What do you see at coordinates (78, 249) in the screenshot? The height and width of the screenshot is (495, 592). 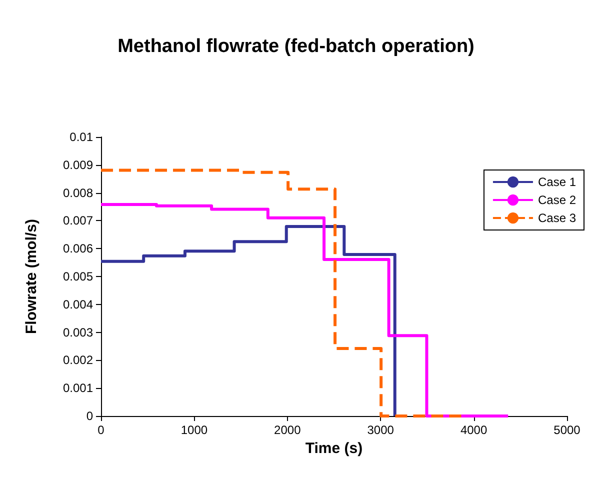 I see `y-tick-label: 0.006` at bounding box center [78, 249].